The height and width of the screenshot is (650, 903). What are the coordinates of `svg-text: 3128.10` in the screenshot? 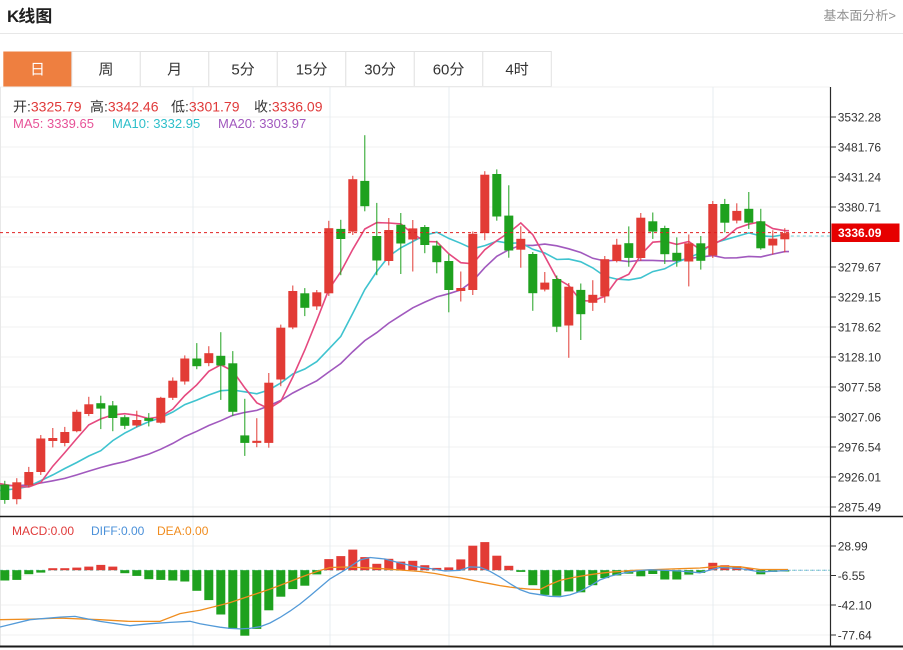 It's located at (860, 357).